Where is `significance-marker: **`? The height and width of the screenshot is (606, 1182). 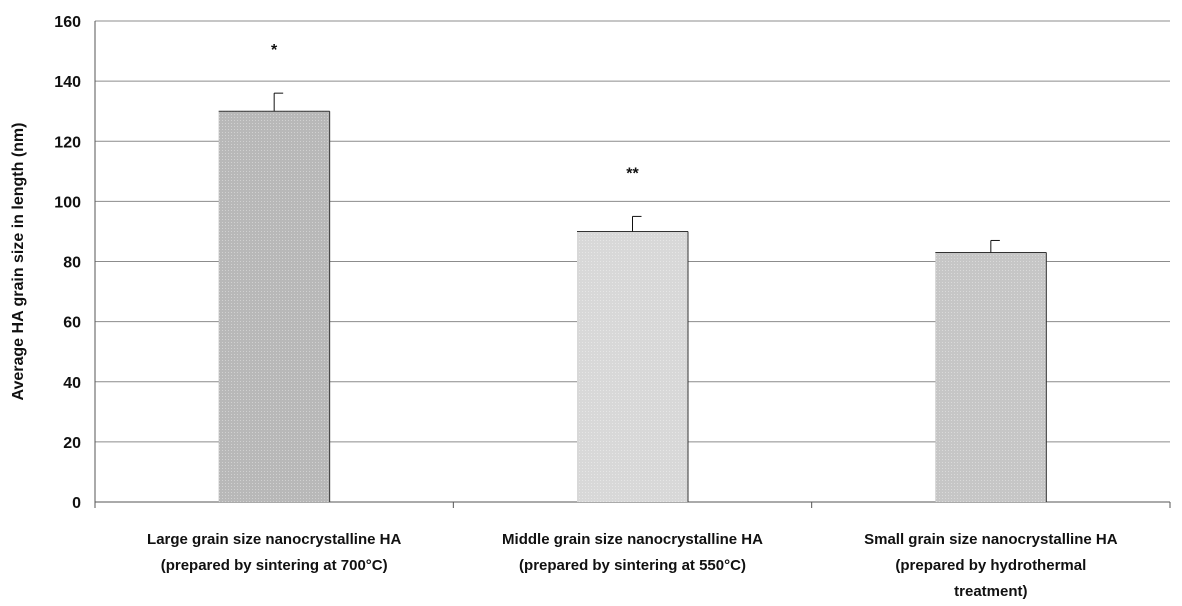 significance-marker: ** is located at coordinates (632, 173).